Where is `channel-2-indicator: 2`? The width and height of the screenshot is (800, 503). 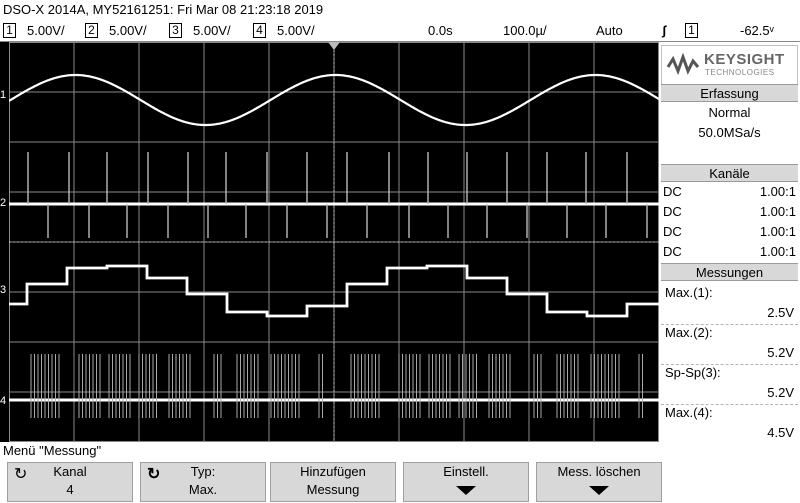 channel-2-indicator: 2 is located at coordinates (91, 30).